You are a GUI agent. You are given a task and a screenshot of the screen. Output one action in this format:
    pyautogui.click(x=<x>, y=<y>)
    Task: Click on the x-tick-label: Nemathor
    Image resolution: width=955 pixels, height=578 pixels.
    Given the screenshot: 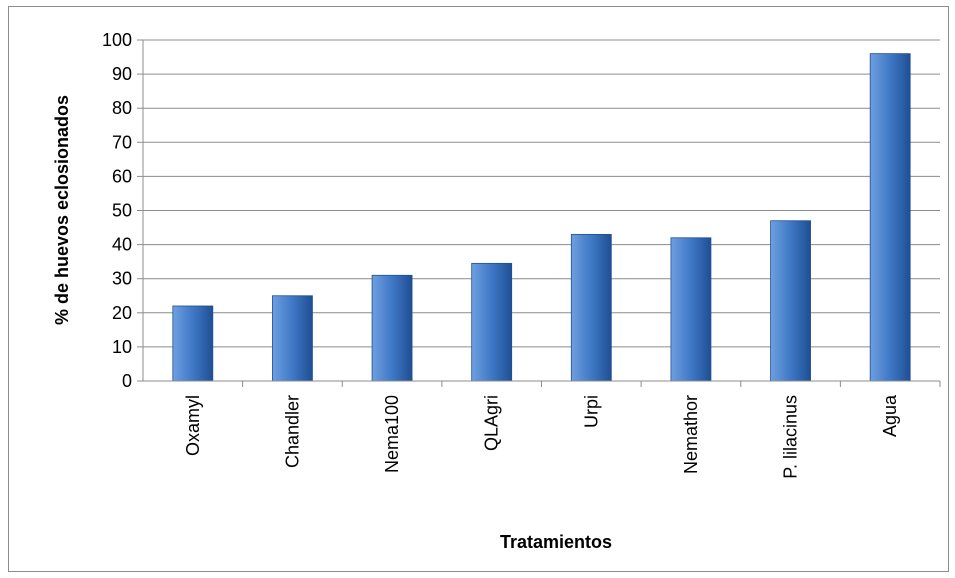 What is the action you would take?
    pyautogui.click(x=691, y=434)
    